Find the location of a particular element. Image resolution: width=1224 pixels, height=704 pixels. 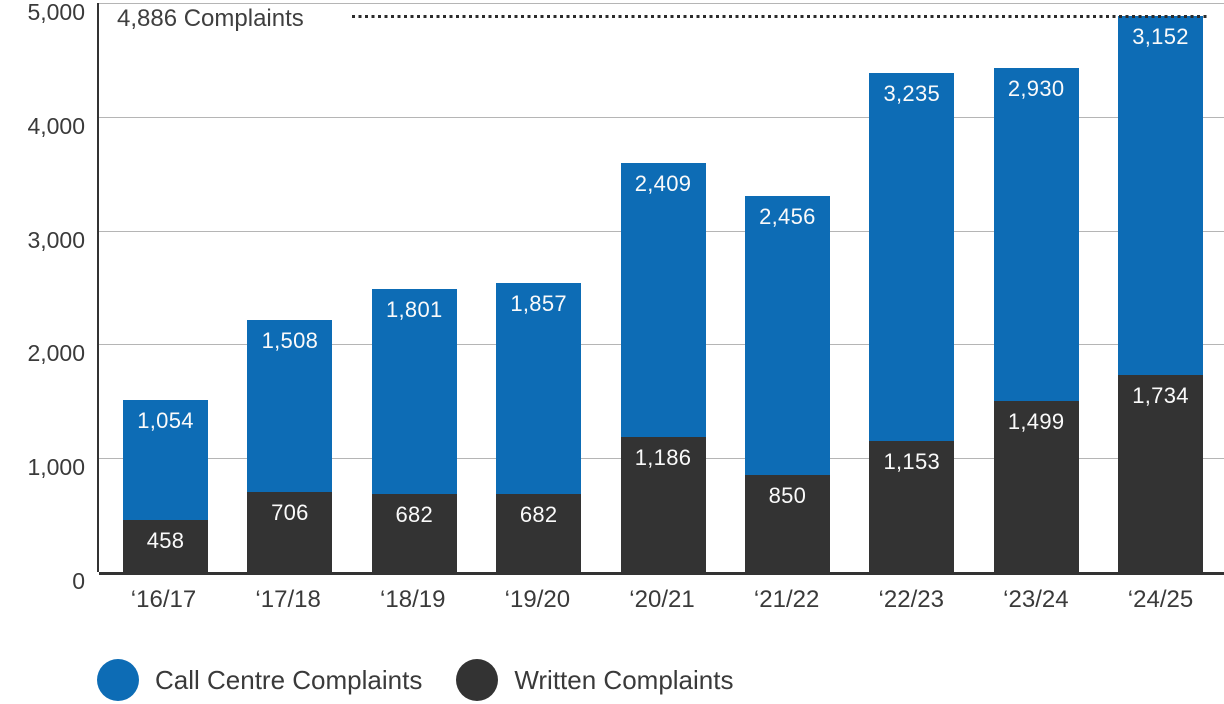

y-tick-label-2000: 2,000 is located at coordinates (56, 353).